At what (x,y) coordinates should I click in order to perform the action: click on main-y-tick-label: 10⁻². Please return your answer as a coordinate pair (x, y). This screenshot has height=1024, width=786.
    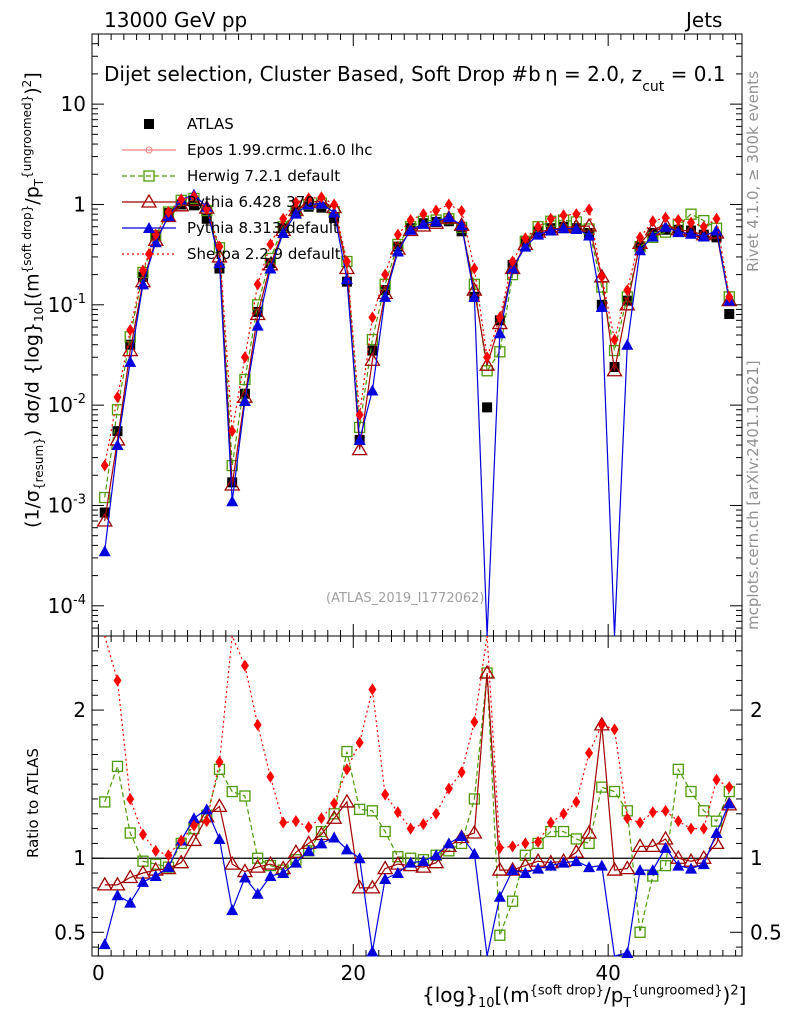
    Looking at the image, I should click on (67, 404).